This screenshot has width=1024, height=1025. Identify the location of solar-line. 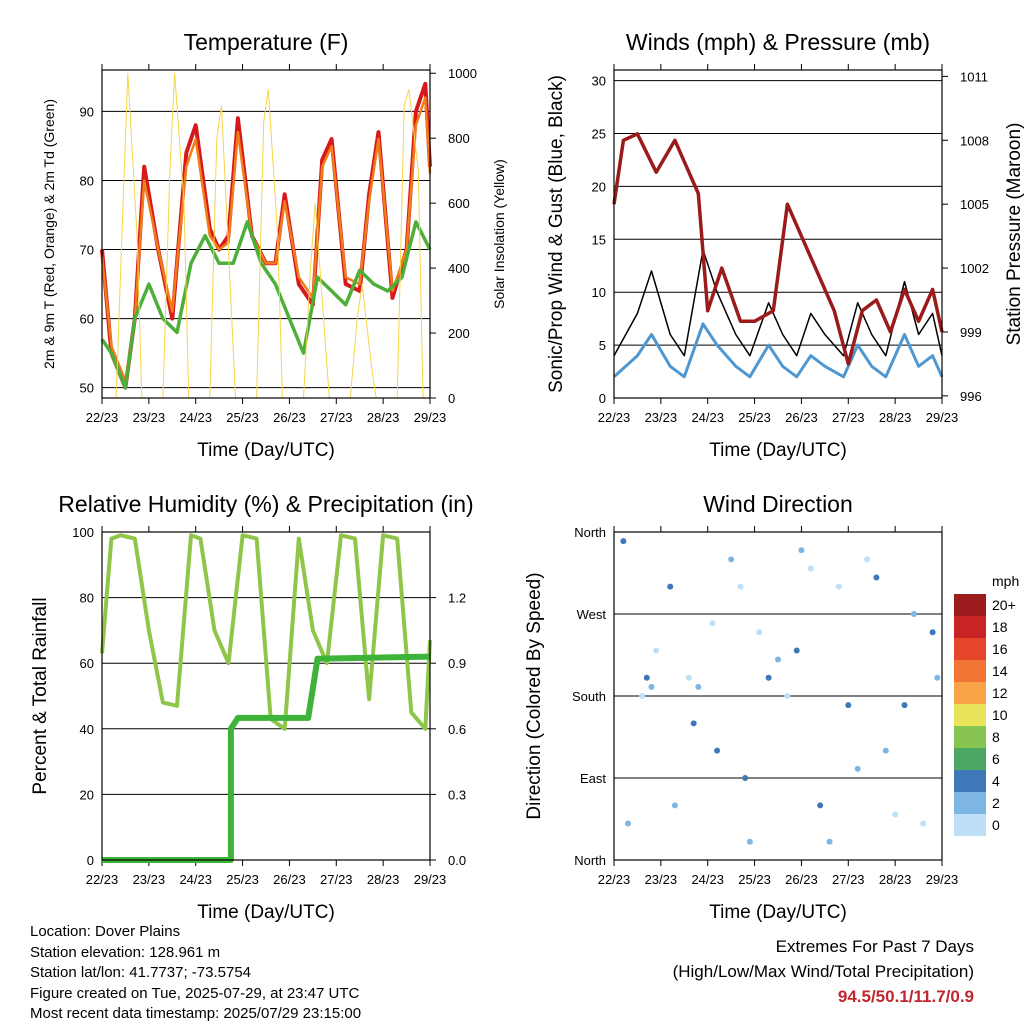
(266, 235).